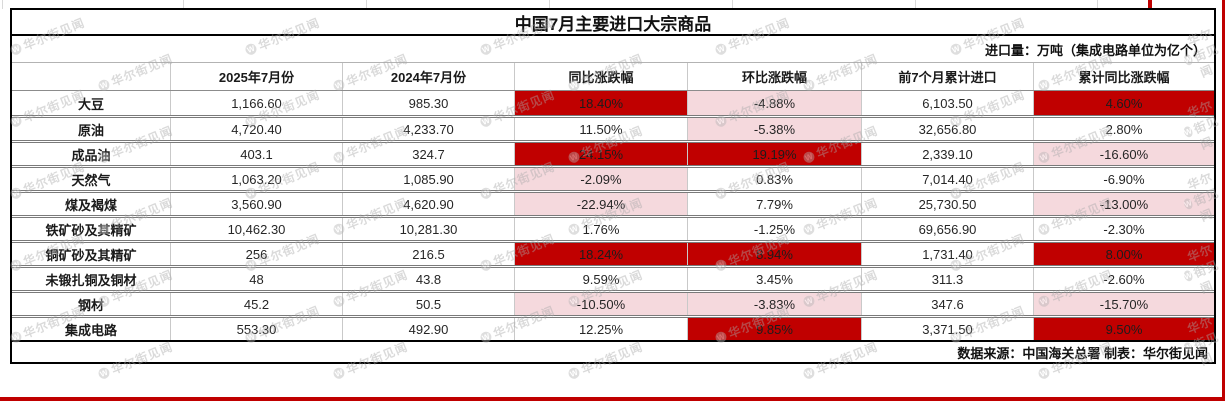  Describe the element at coordinates (600, 204) in the screenshot. I see `value-cell: -22.94%` at that location.